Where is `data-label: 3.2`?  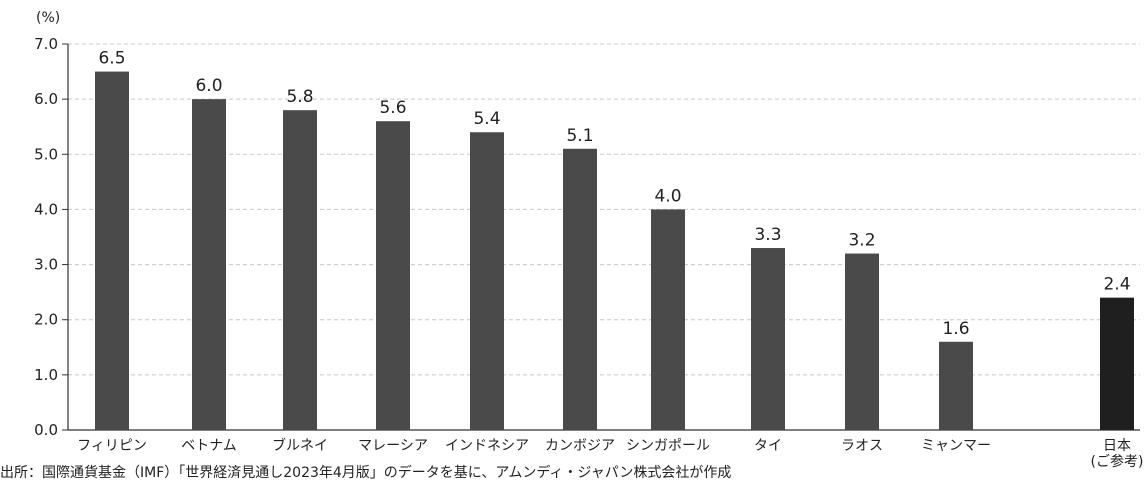
data-label: 3.2 is located at coordinates (861, 241).